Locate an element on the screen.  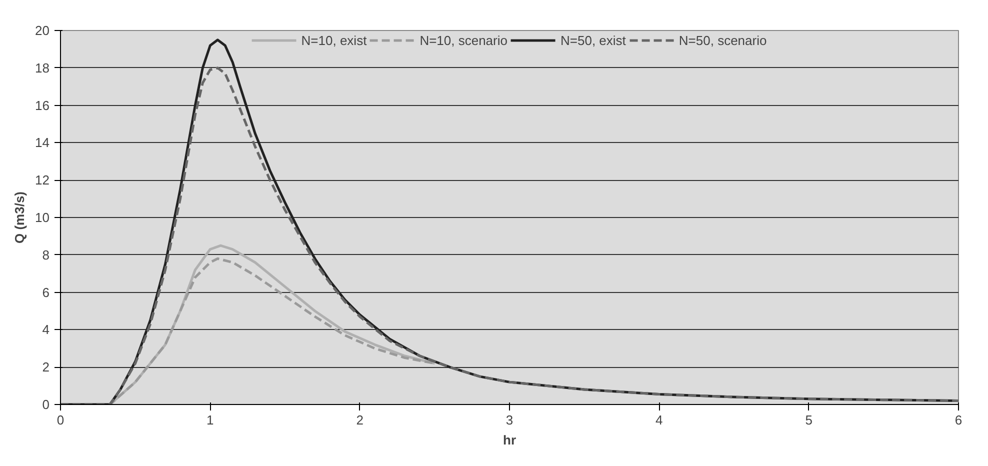
x-tick-label: 6 is located at coordinates (958, 420).